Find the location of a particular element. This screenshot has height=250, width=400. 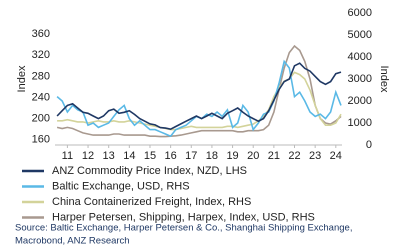

legend-label: Baltic Exchange, USD, RHS is located at coordinates (121, 186).